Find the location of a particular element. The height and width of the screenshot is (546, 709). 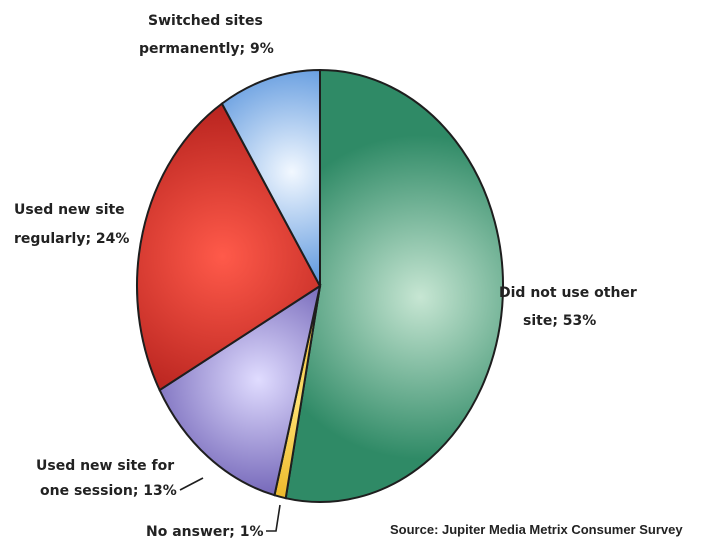

slice-regularly is located at coordinates (229, 247).